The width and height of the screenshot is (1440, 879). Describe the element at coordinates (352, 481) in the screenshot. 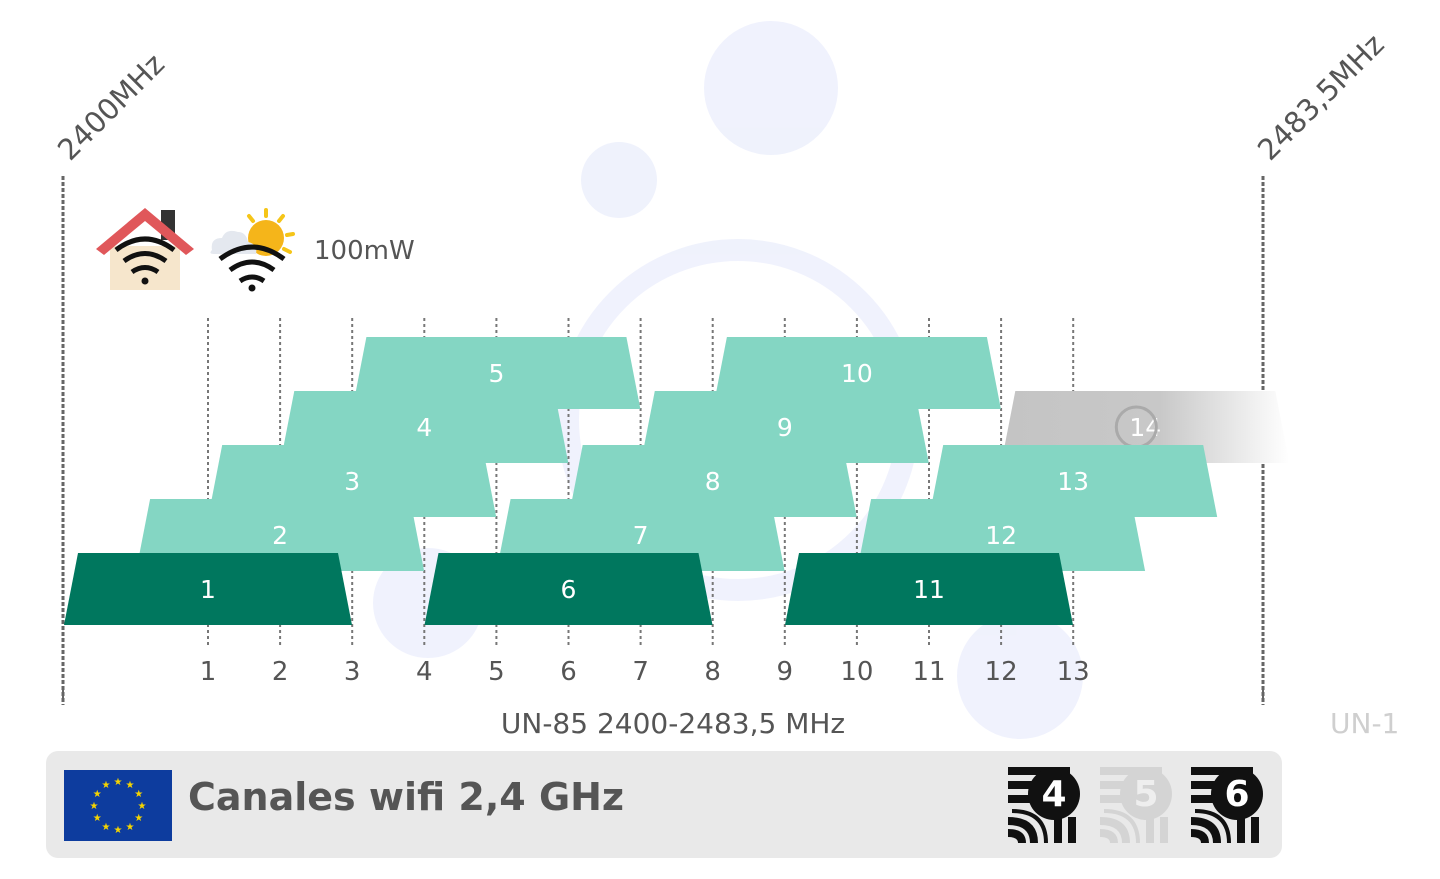

I see `channel-label-3: 3` at that location.